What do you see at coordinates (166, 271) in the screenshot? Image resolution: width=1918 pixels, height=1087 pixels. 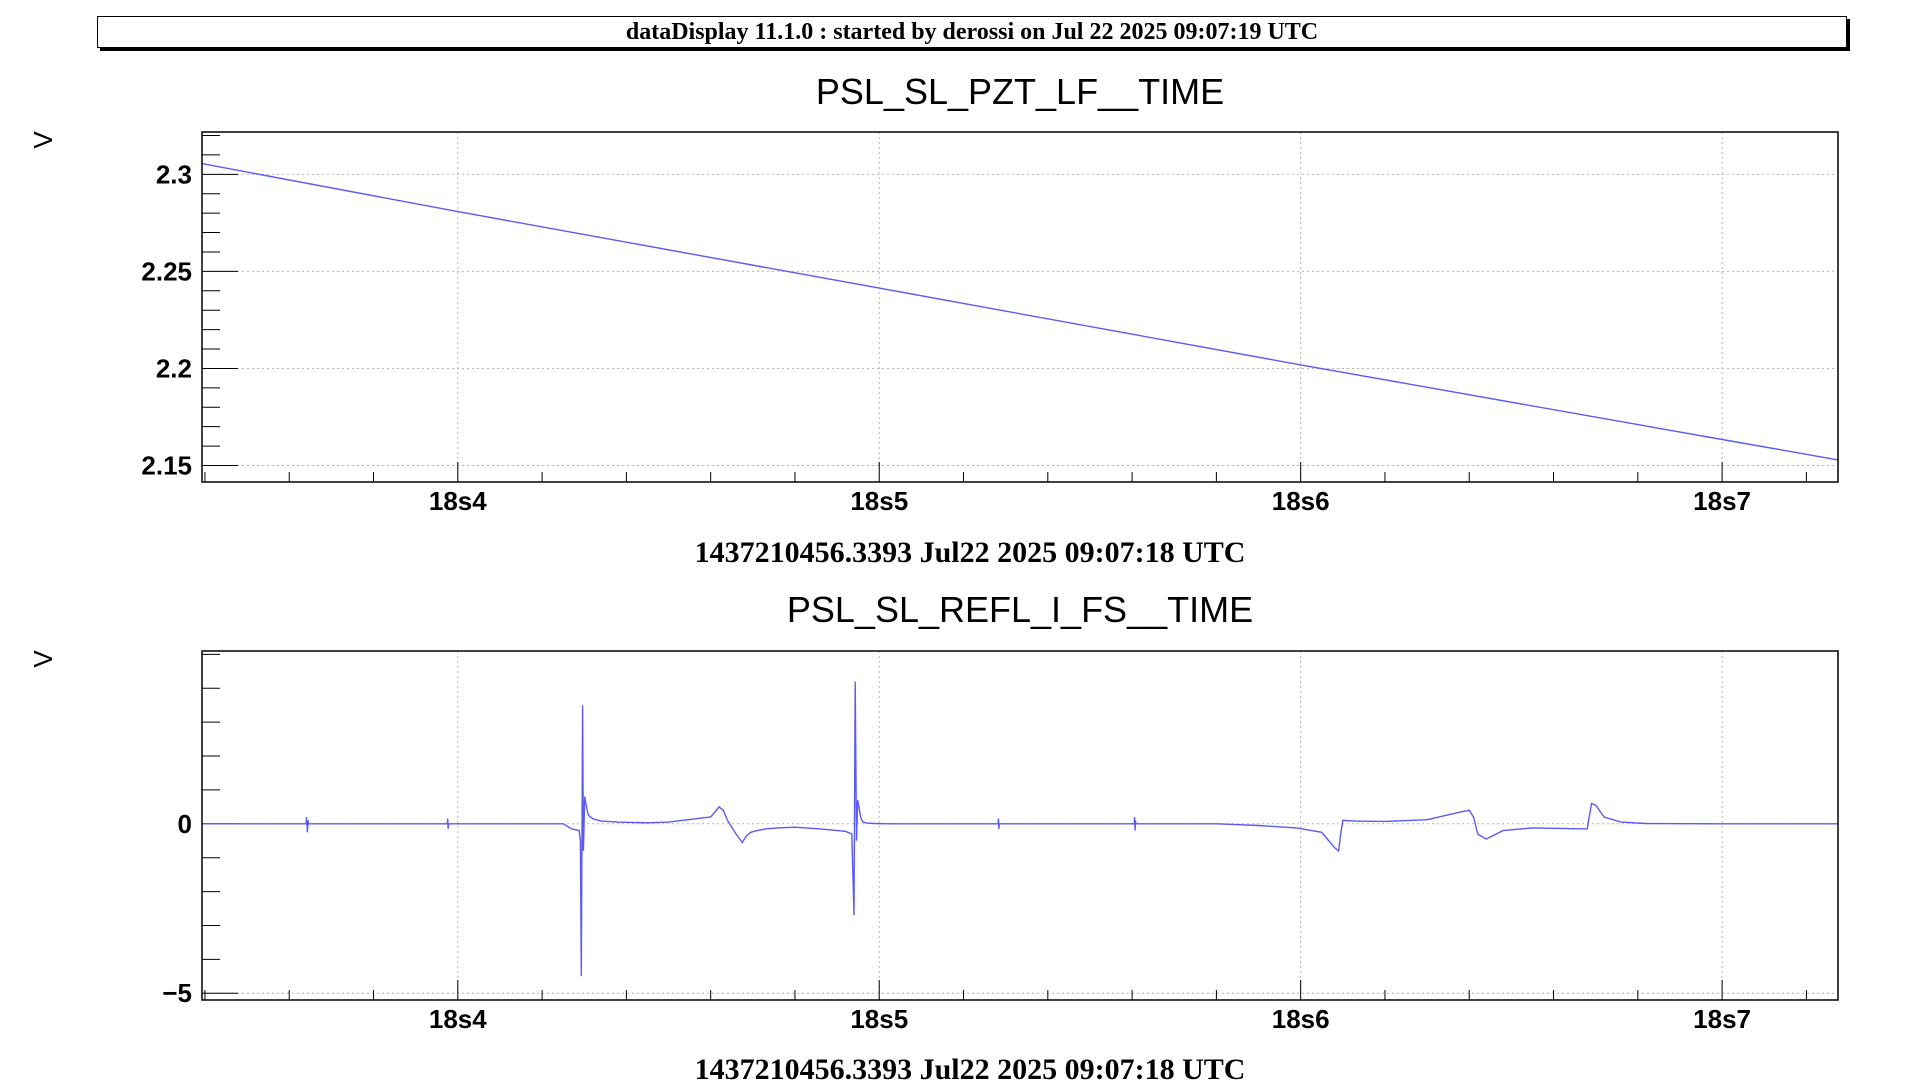 I see `y-tick-label: 2.25` at bounding box center [166, 271].